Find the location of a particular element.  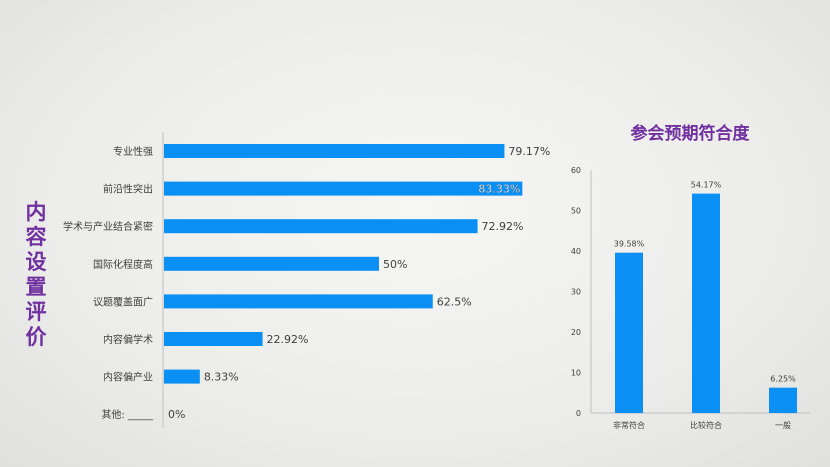

left-chart-title: 内容设置评价 is located at coordinates (36, 275).